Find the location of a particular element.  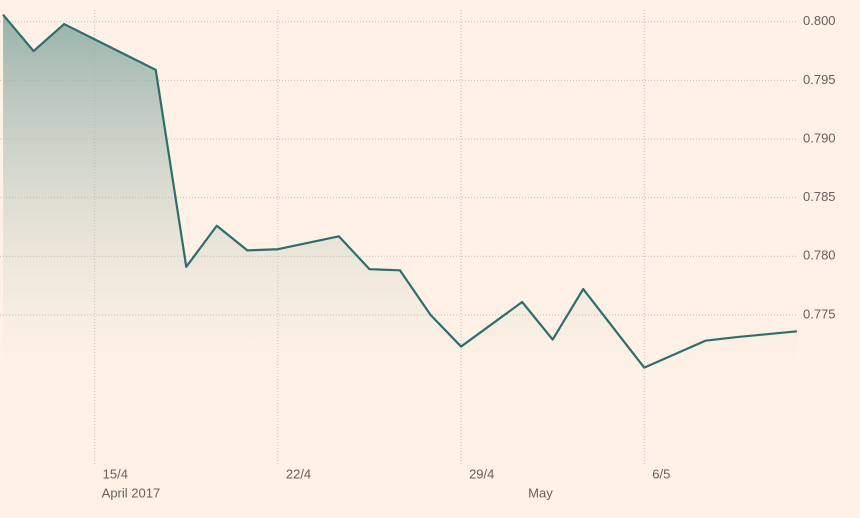

x-period-label: May is located at coordinates (540, 492).